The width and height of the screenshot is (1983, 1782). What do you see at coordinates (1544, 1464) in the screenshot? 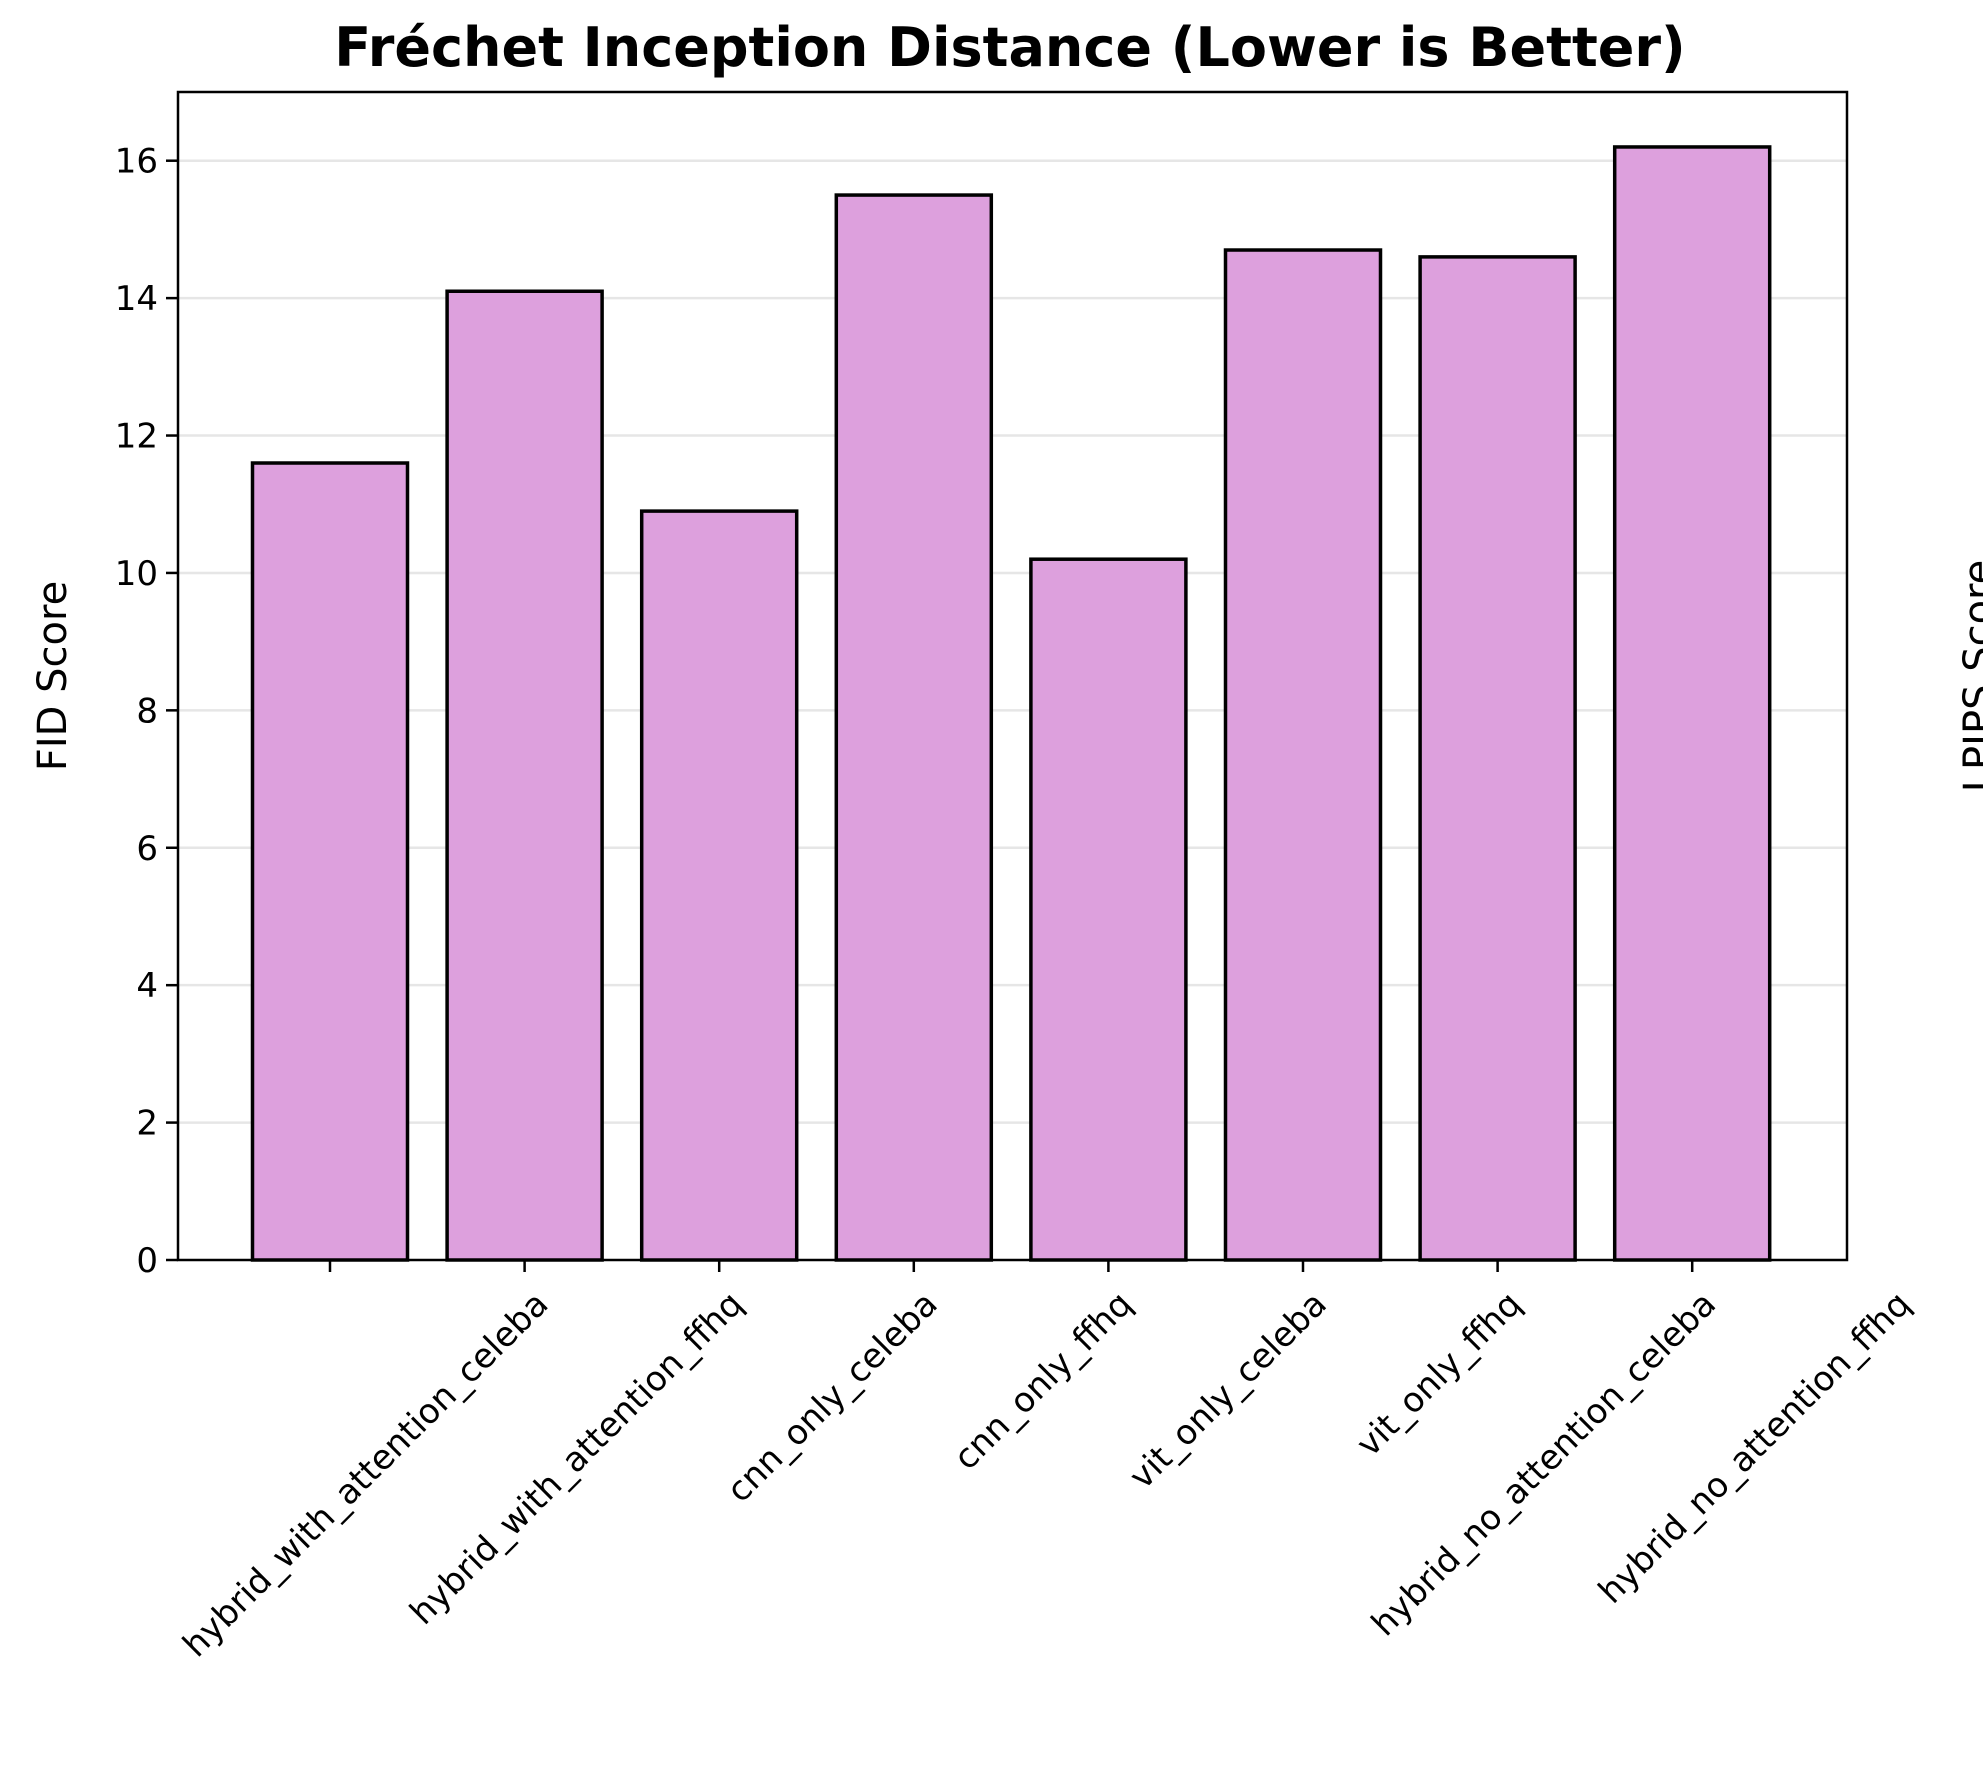
I see `x-tick-label: hybrid_no_attention_celeba` at bounding box center [1544, 1464].